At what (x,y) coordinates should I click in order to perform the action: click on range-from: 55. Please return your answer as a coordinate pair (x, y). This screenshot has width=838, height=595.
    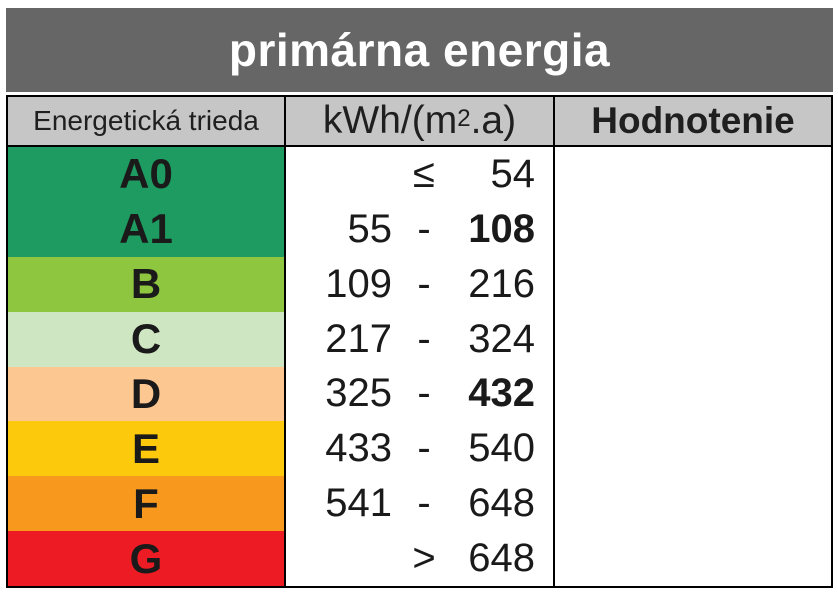
    Looking at the image, I should click on (370, 228).